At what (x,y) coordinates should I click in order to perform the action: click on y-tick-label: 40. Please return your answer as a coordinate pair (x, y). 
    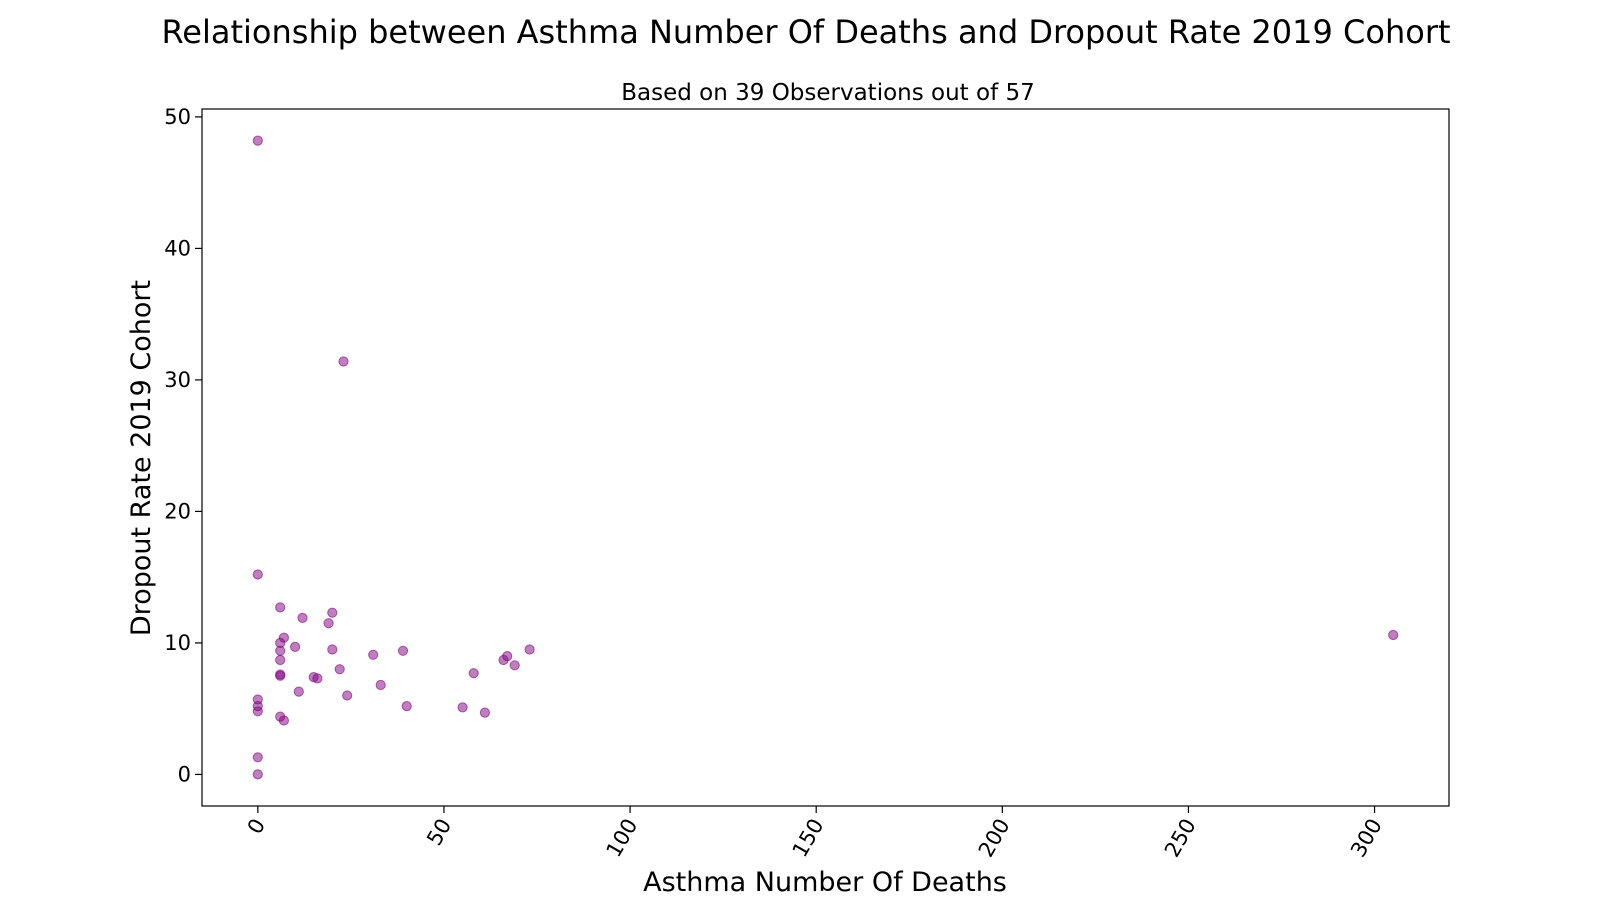
    Looking at the image, I should click on (177, 248).